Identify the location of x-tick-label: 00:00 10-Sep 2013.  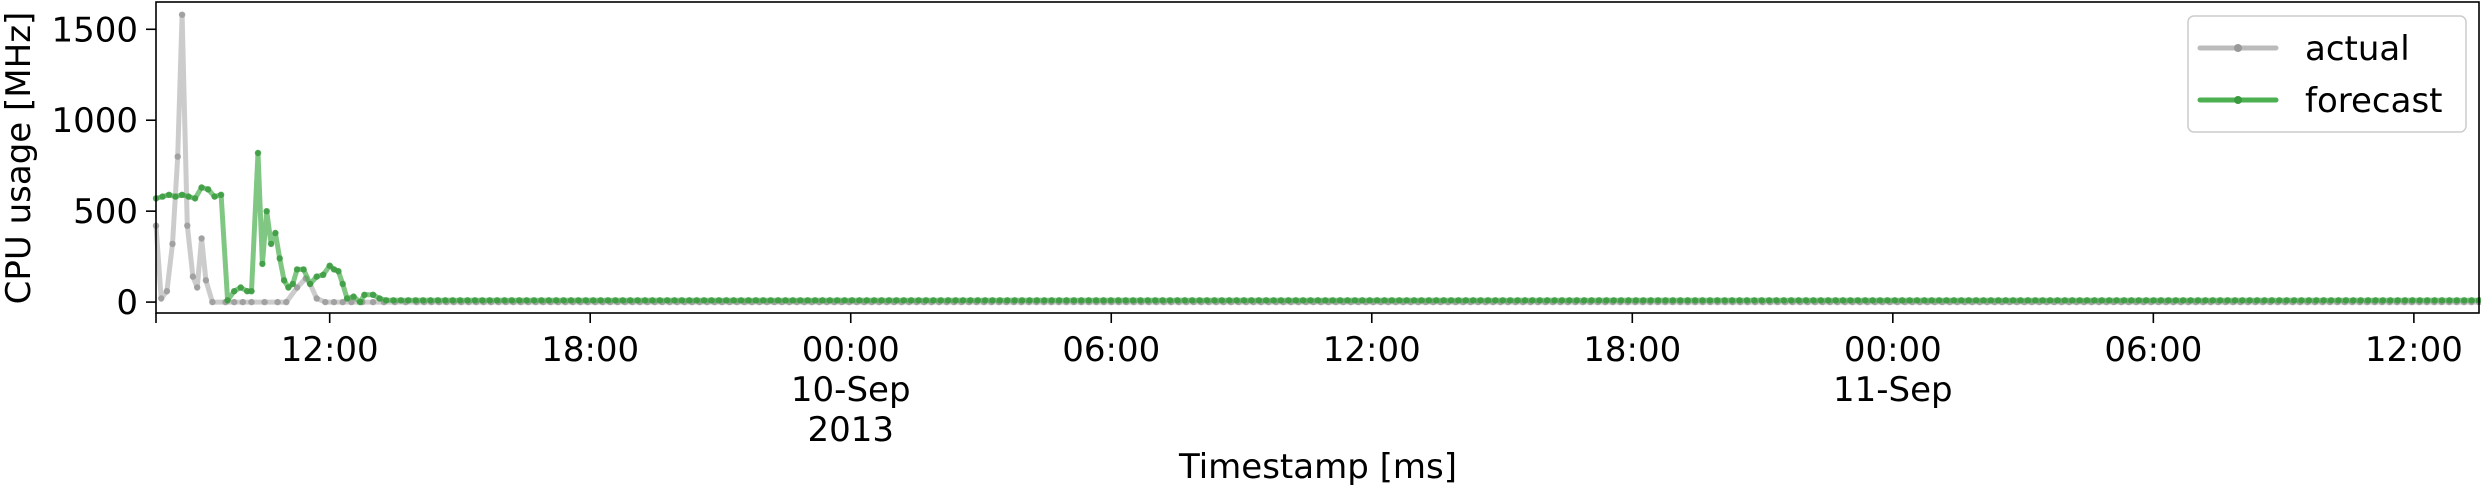
(851, 390).